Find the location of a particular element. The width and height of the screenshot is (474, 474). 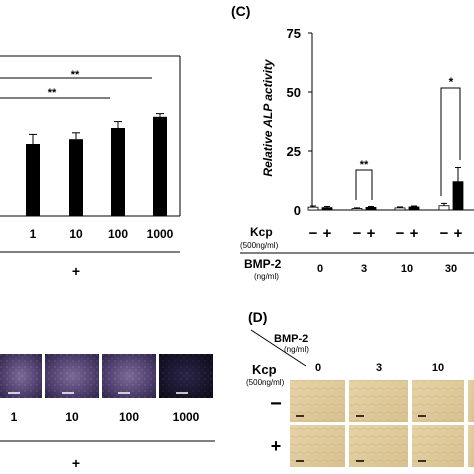

panel-c-kcp-minus-3: − is located at coordinates (400, 233).